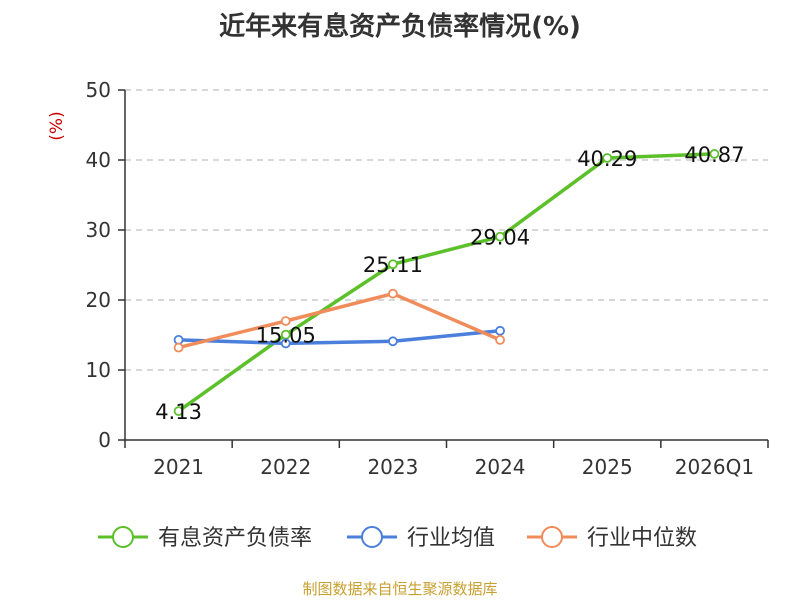 This screenshot has width=800, height=600. Describe the element at coordinates (714, 467) in the screenshot. I see `x-tick-label: 2026Q1` at that location.